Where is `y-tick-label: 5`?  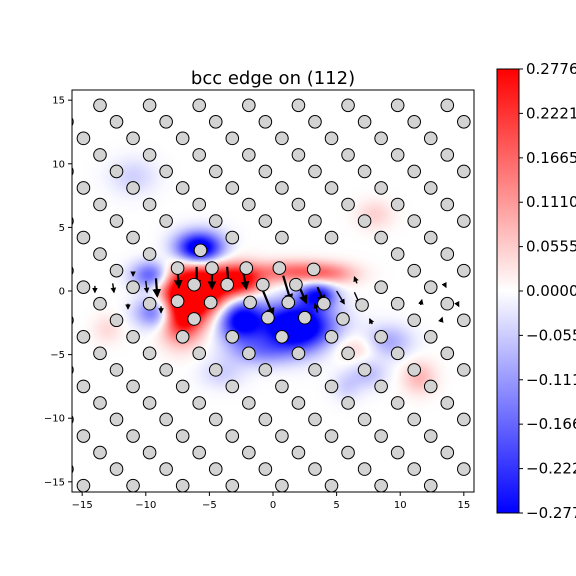
y-tick-label: 5 is located at coordinates (62, 228).